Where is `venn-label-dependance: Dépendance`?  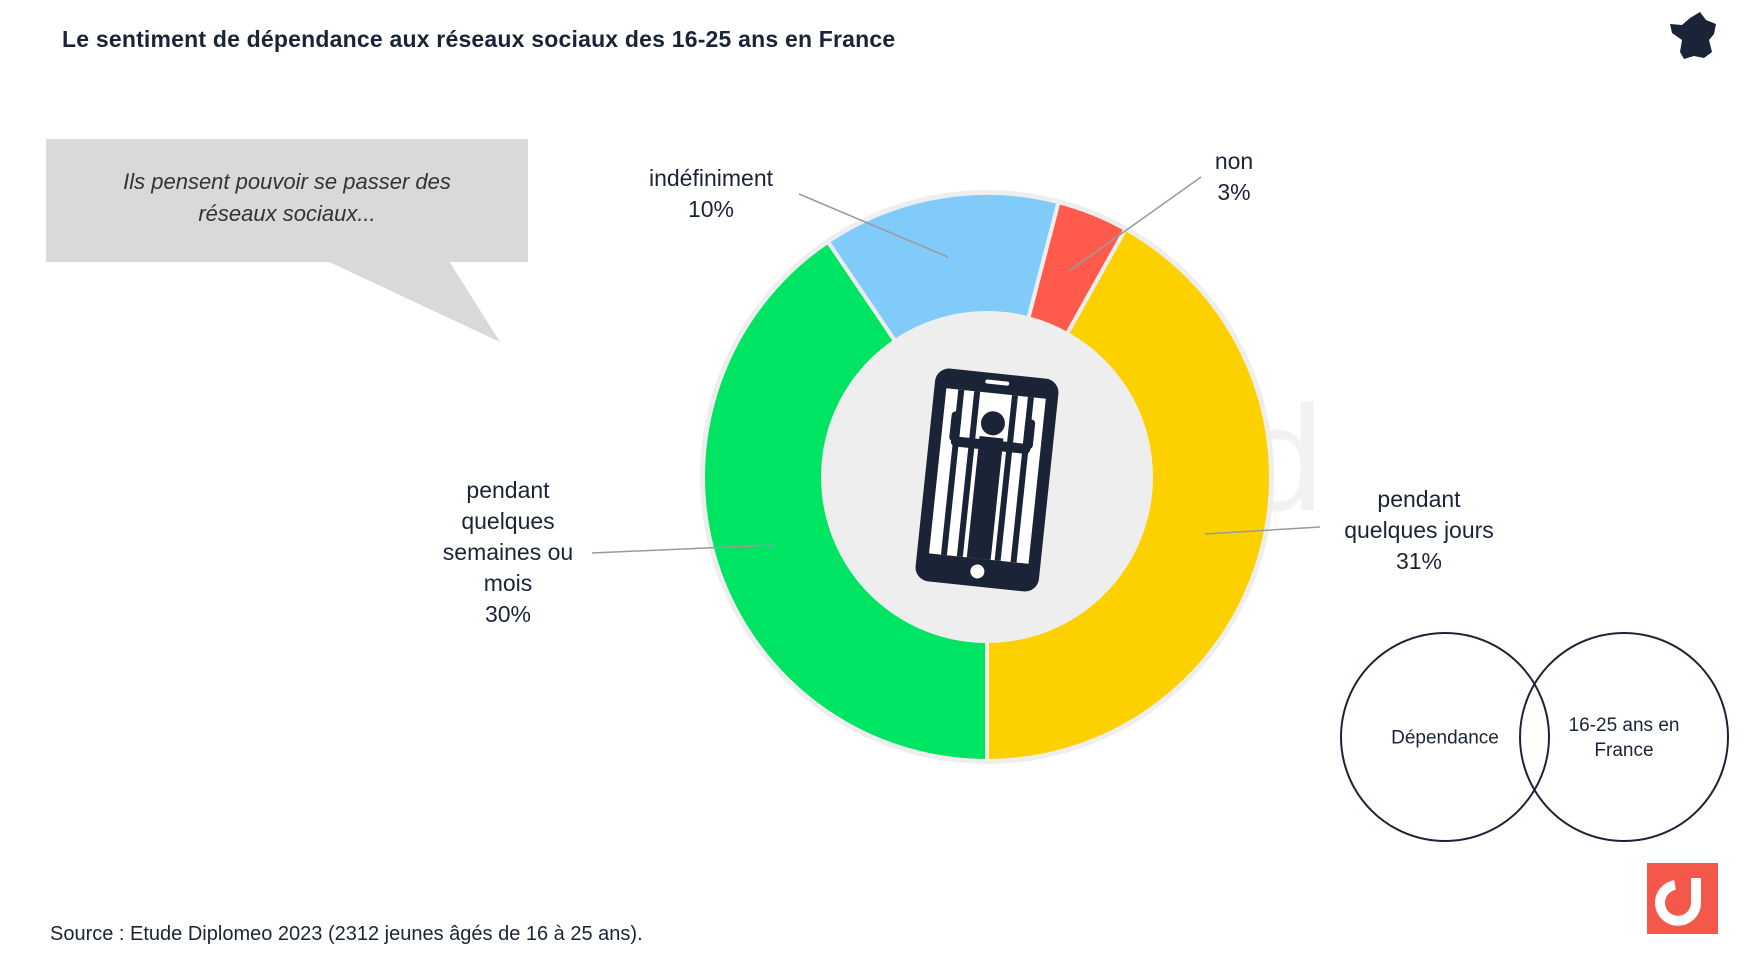 venn-label-dependance: Dépendance is located at coordinates (1445, 738).